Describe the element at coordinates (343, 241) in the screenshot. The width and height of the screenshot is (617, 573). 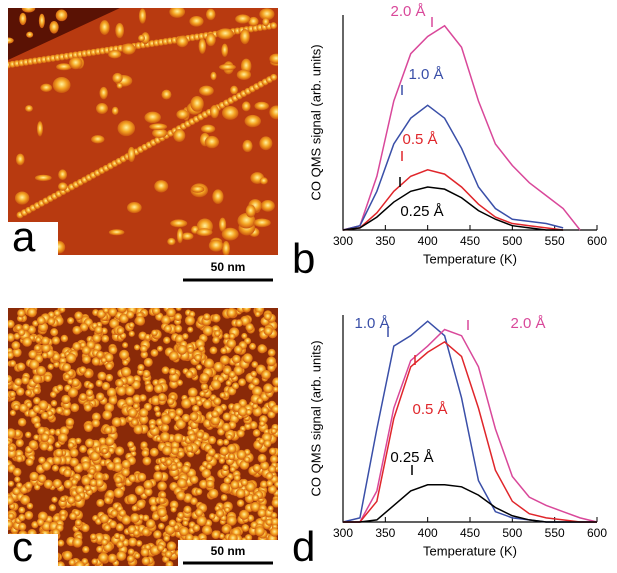
I see `x-tick-label: 300` at that location.